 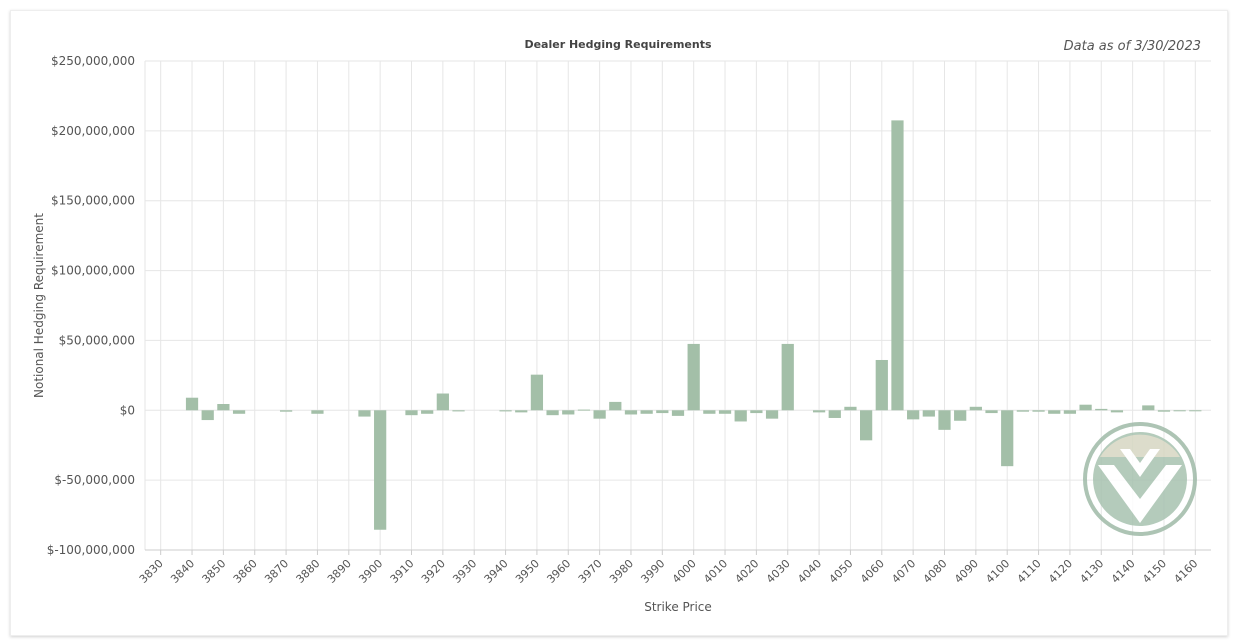 What do you see at coordinates (872, 571) in the screenshot?
I see `x-tick-label: 4060` at bounding box center [872, 571].